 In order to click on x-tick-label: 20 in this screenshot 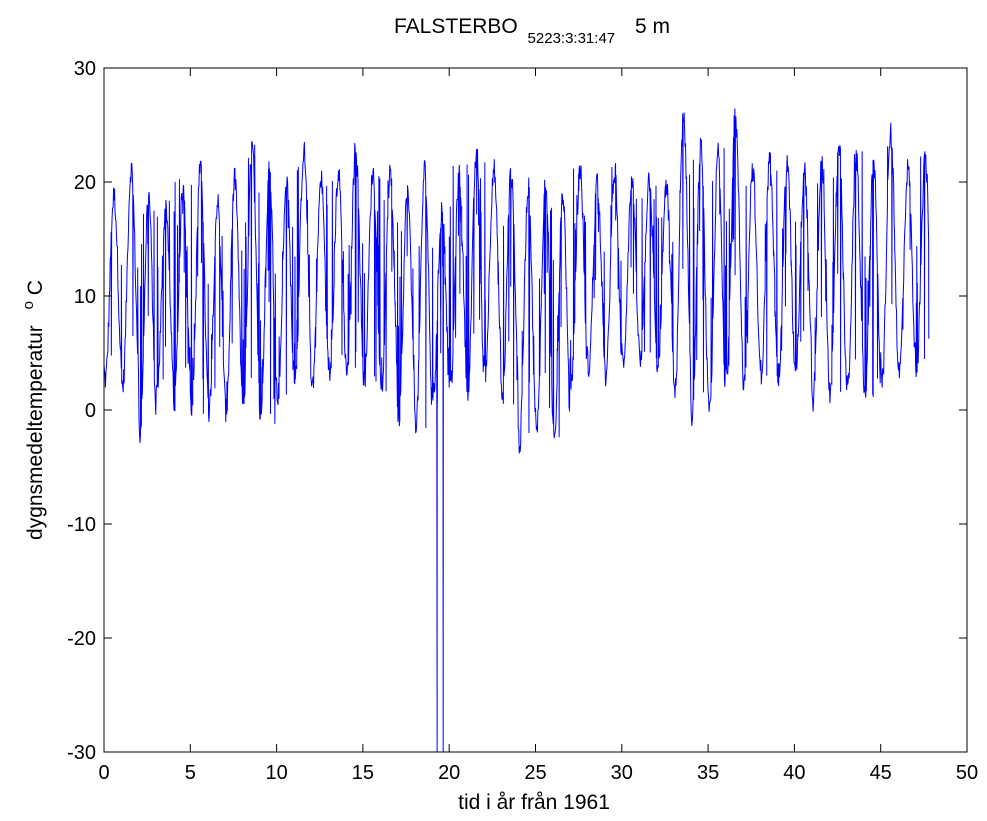, I will do `click(449, 773)`.